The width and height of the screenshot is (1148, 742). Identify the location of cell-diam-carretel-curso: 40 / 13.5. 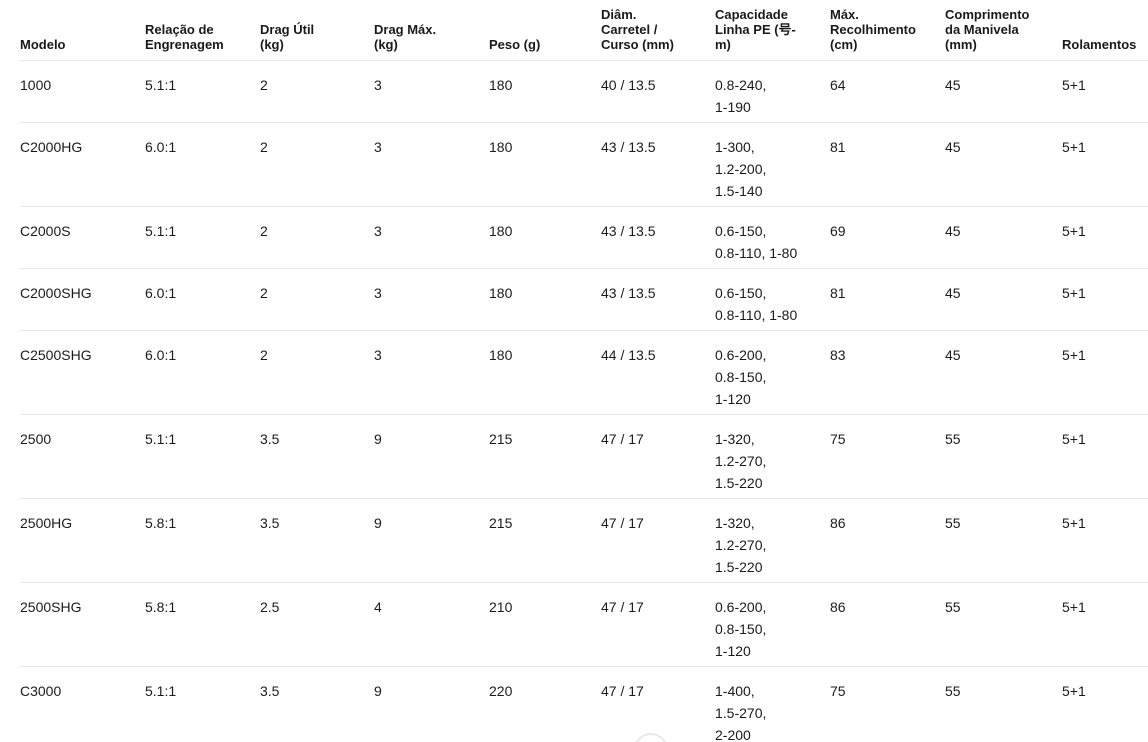
(628, 84).